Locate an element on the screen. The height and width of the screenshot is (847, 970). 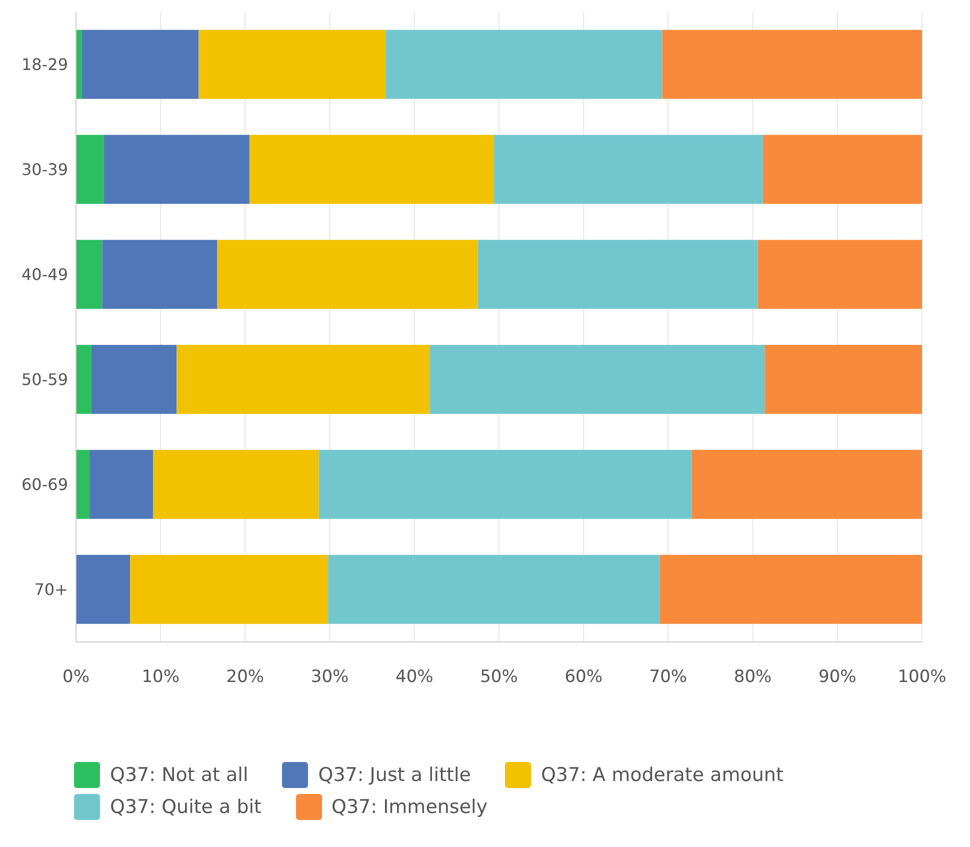
x-tick-label: 100% is located at coordinates (922, 677).